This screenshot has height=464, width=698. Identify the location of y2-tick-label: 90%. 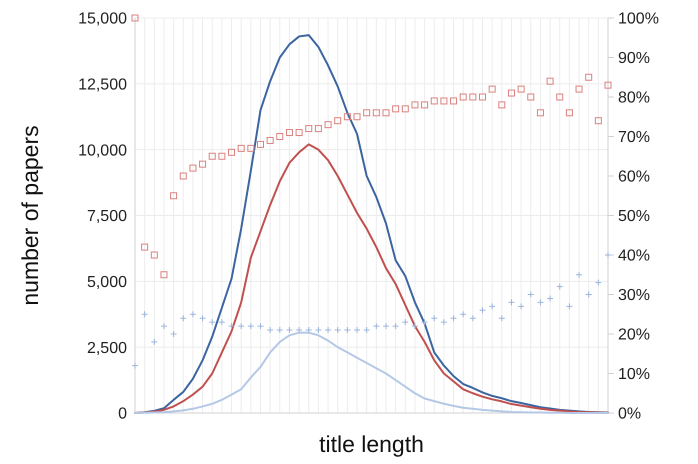
(634, 59).